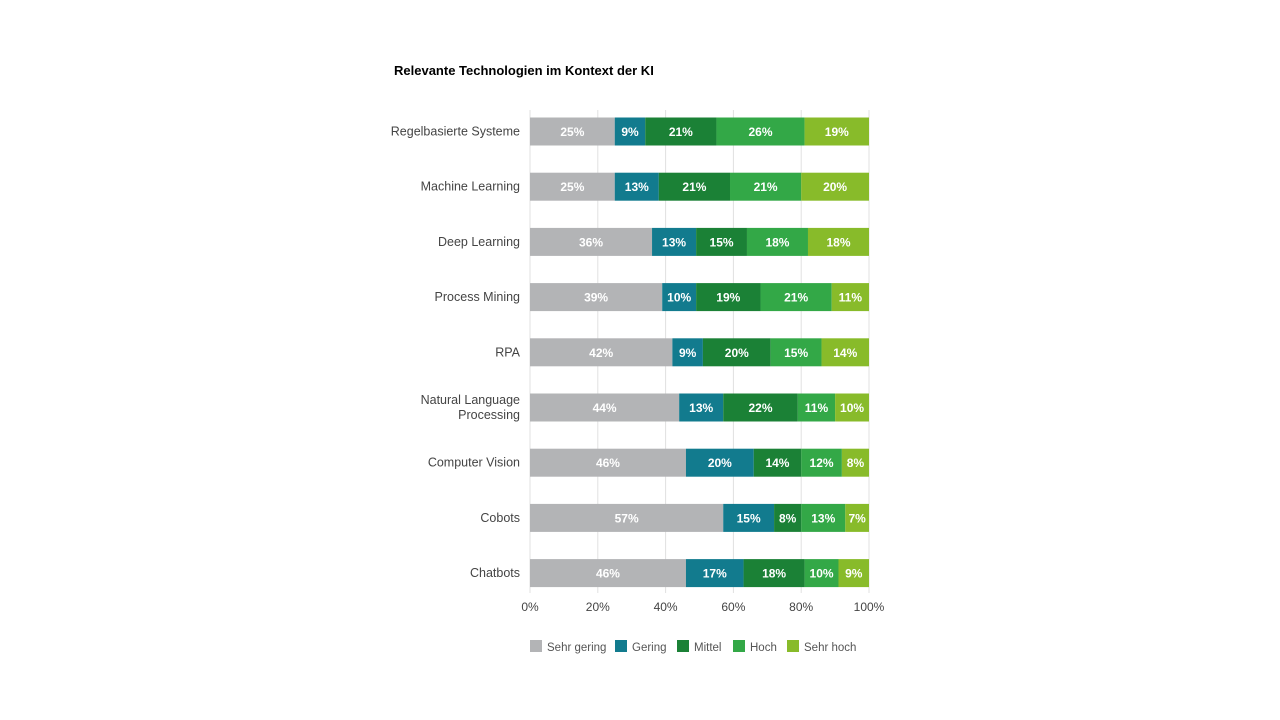  I want to click on x-tick-label: 0%, so click(530, 607).